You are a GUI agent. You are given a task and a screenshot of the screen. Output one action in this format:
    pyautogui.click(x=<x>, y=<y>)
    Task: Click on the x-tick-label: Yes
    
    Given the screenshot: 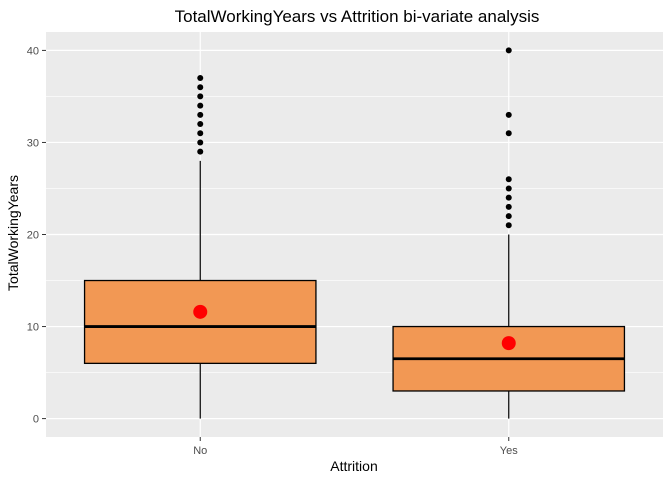 What is the action you would take?
    pyautogui.click(x=509, y=451)
    